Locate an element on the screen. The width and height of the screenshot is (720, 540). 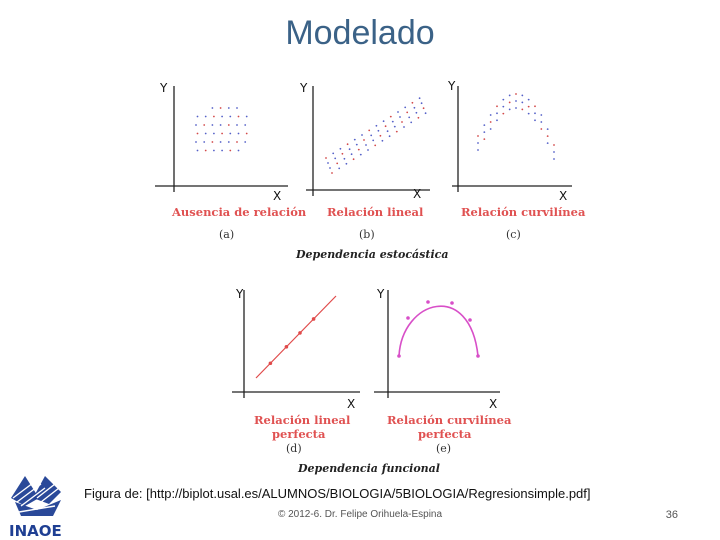
group-caption-stochastic: Dependencia estocástica is located at coordinates (371, 254).